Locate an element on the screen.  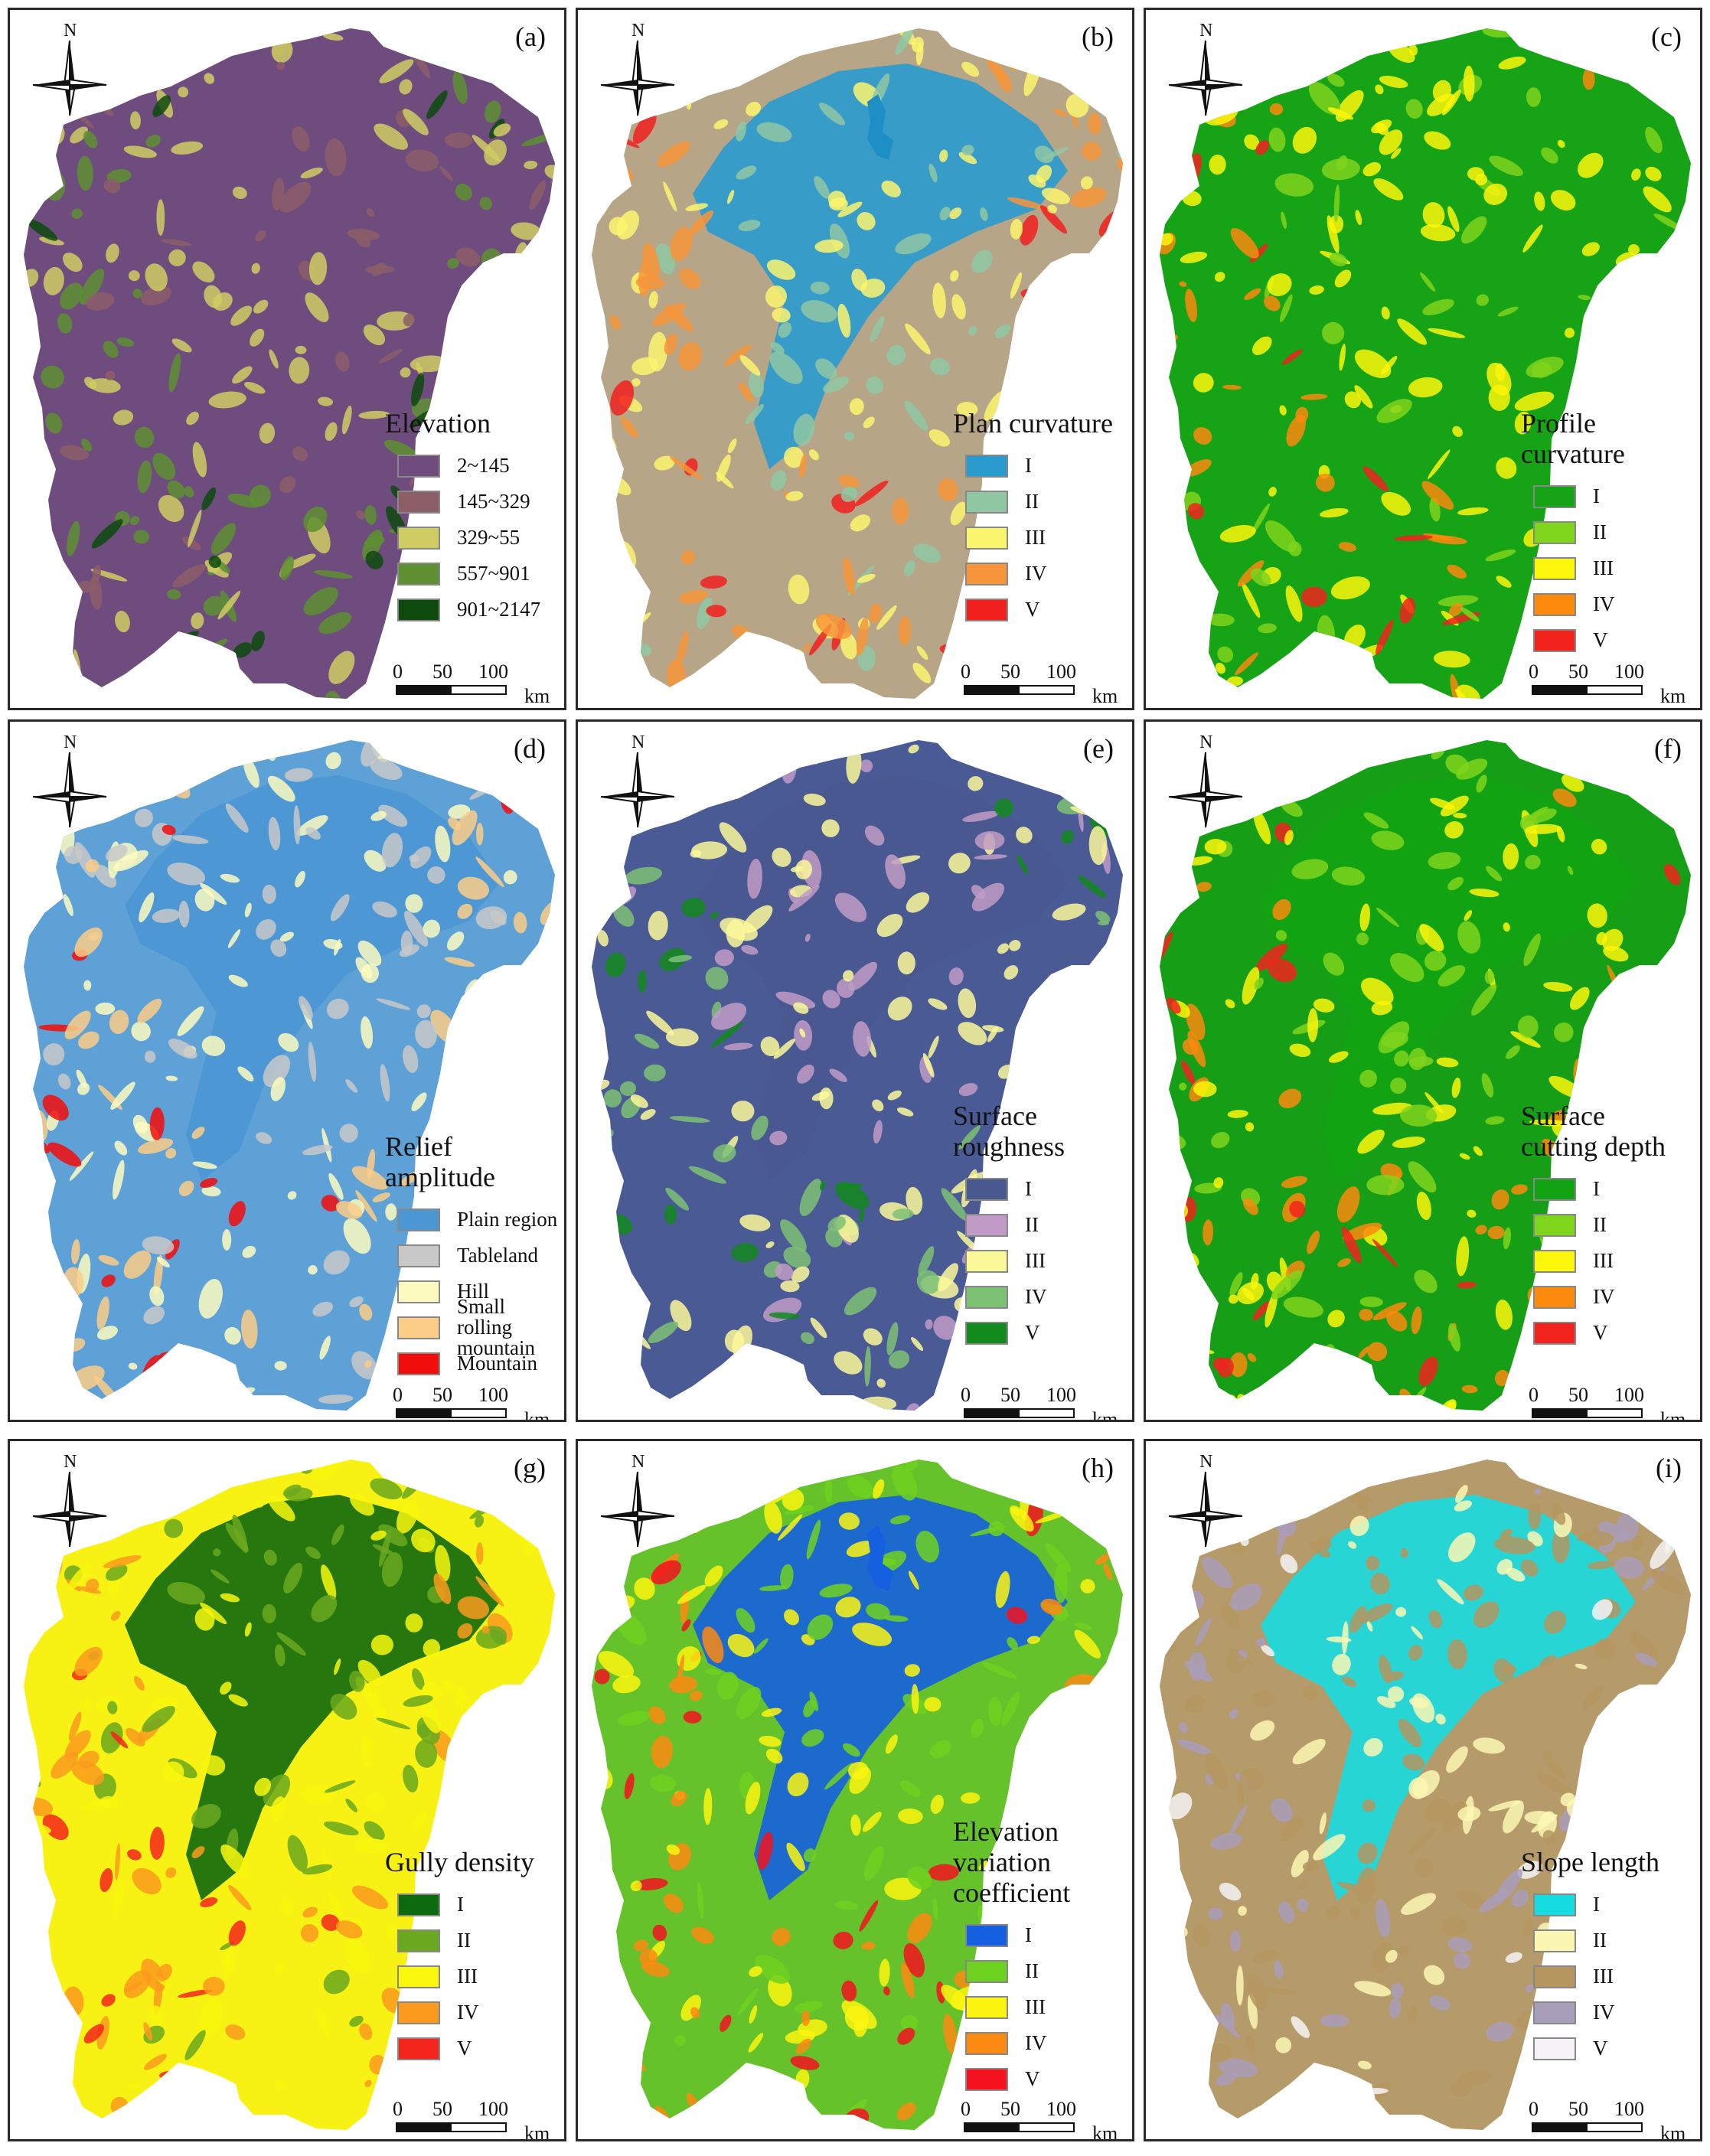
legend-label: Mountain is located at coordinates (497, 1363).